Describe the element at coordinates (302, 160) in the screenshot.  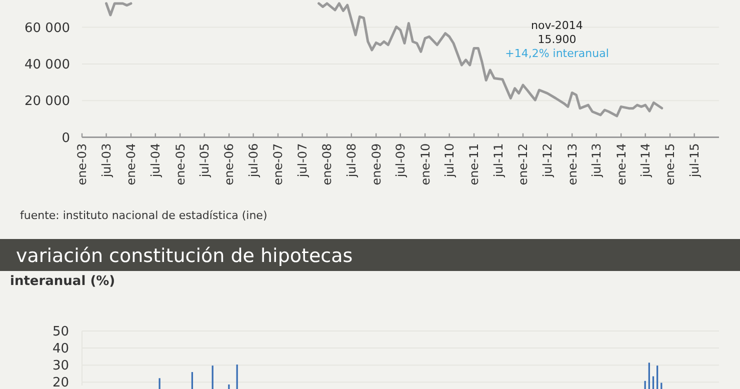
I see `x-tick-label: jul-07` at that location.